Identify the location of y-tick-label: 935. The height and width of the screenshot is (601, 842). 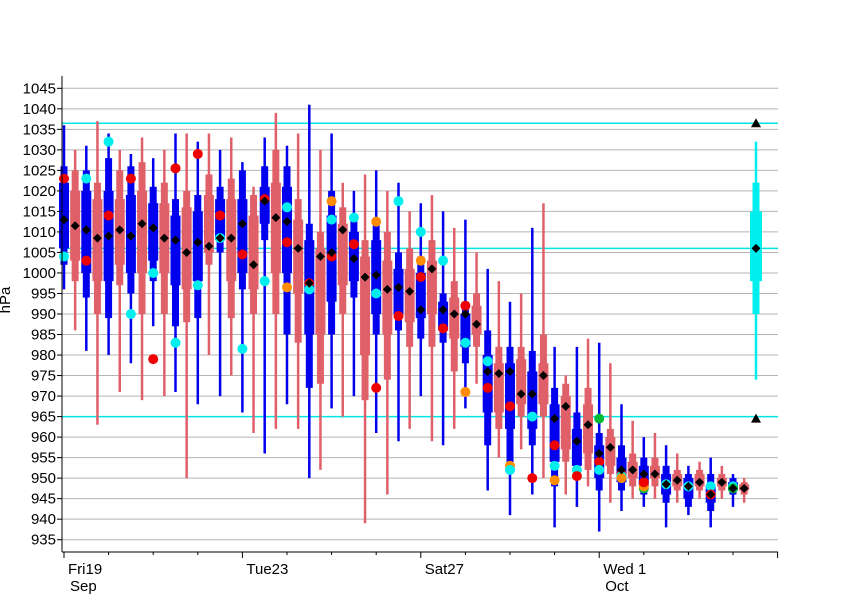
(43, 540).